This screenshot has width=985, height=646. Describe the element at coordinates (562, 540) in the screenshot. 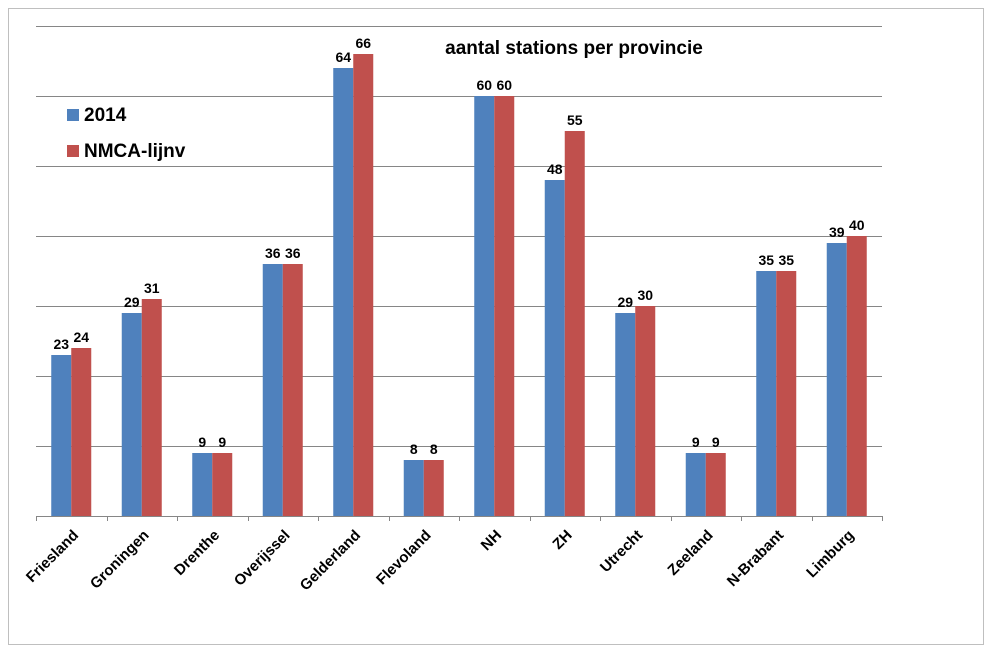

I see `x-tick-label: ZH` at that location.